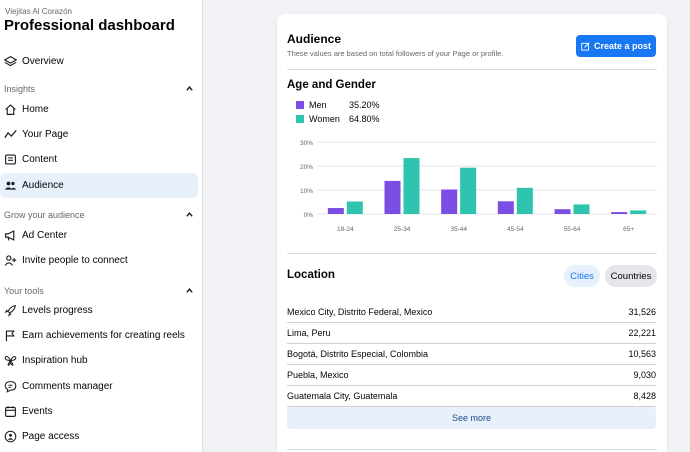 The height and width of the screenshot is (452, 690). I want to click on divider, so click(472, 449).